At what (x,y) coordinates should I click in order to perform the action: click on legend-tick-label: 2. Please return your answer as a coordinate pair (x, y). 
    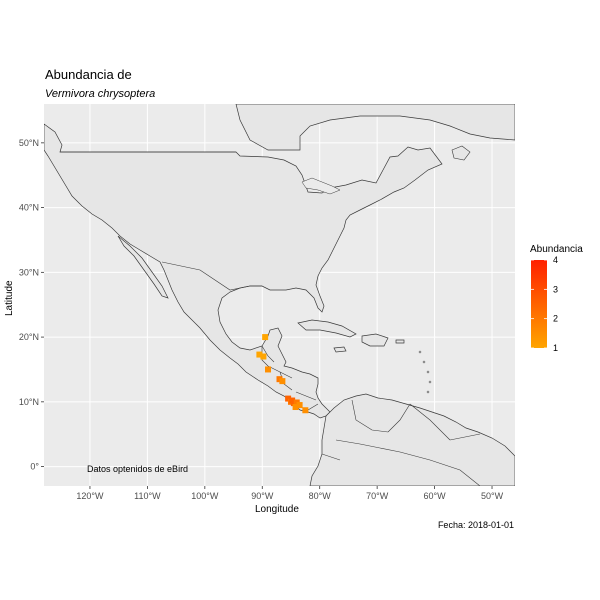
    Looking at the image, I should click on (555, 319).